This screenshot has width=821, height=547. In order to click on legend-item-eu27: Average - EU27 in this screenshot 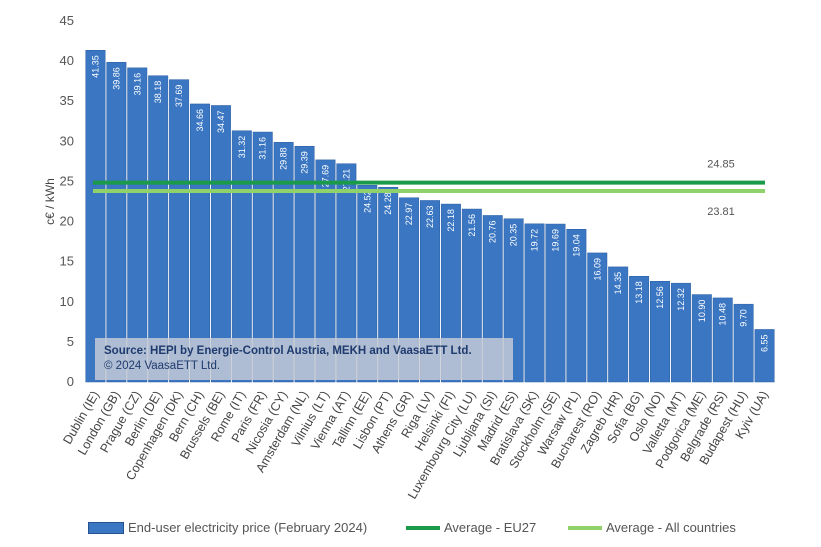, I will do `click(471, 527)`.